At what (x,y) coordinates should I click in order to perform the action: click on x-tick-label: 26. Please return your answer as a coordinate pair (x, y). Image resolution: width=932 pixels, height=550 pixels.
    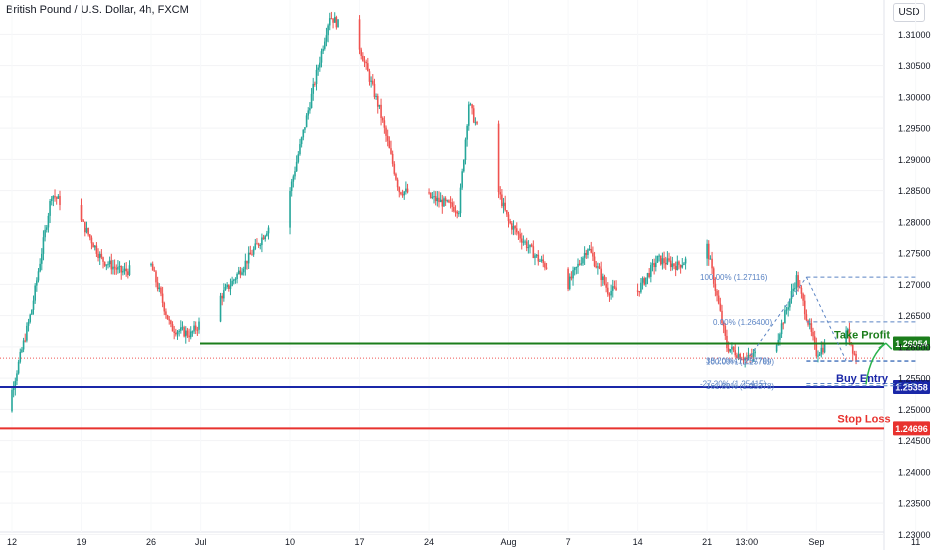
    Looking at the image, I should click on (151, 542).